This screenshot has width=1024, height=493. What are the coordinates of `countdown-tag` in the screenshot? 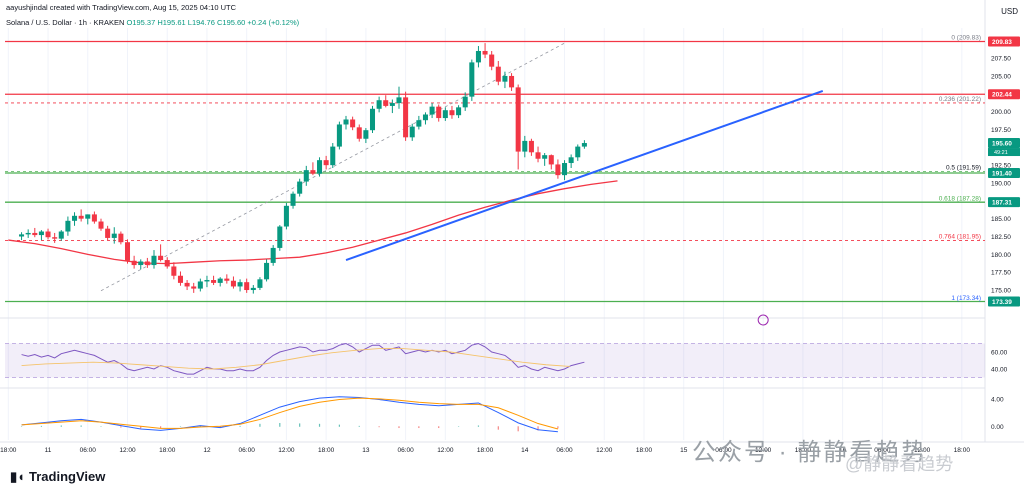 It's located at (1004, 152).